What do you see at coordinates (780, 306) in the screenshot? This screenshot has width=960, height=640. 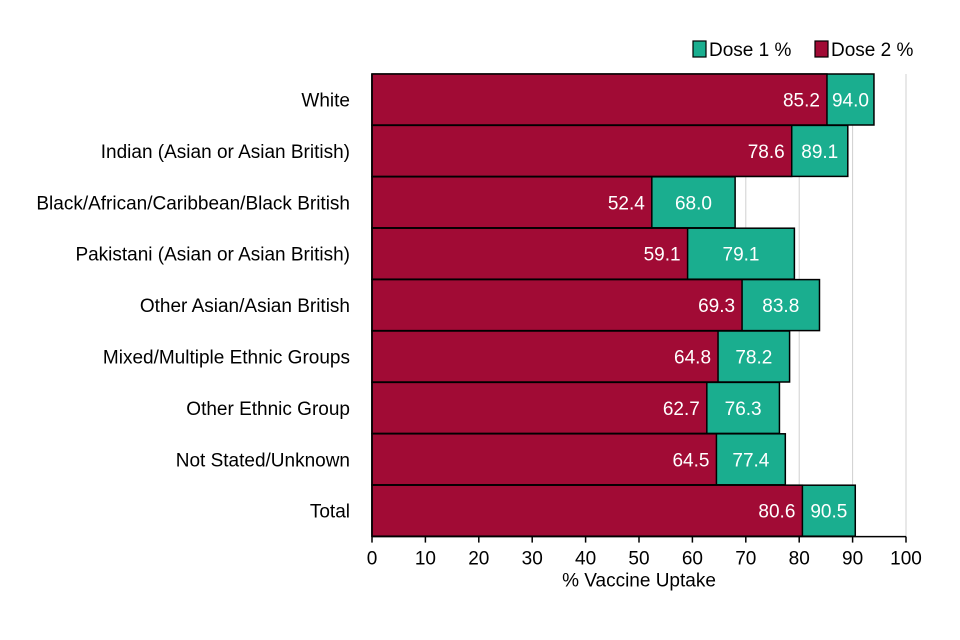 I see `data-label-dose1: 83.8` at bounding box center [780, 306].